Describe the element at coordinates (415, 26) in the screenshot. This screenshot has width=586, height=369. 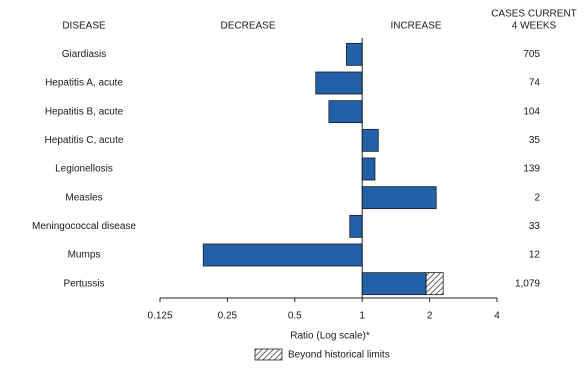
I see `header-increase: INCREASE` at that location.